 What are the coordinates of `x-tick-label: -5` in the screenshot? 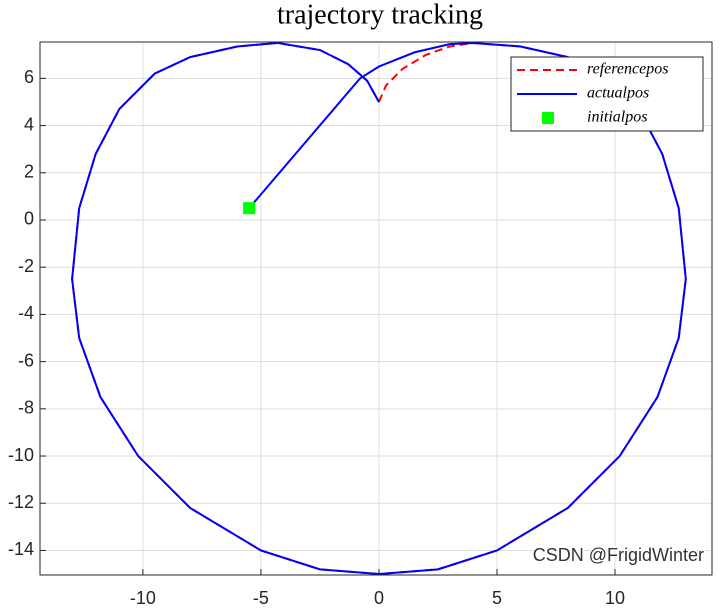 It's located at (261, 598).